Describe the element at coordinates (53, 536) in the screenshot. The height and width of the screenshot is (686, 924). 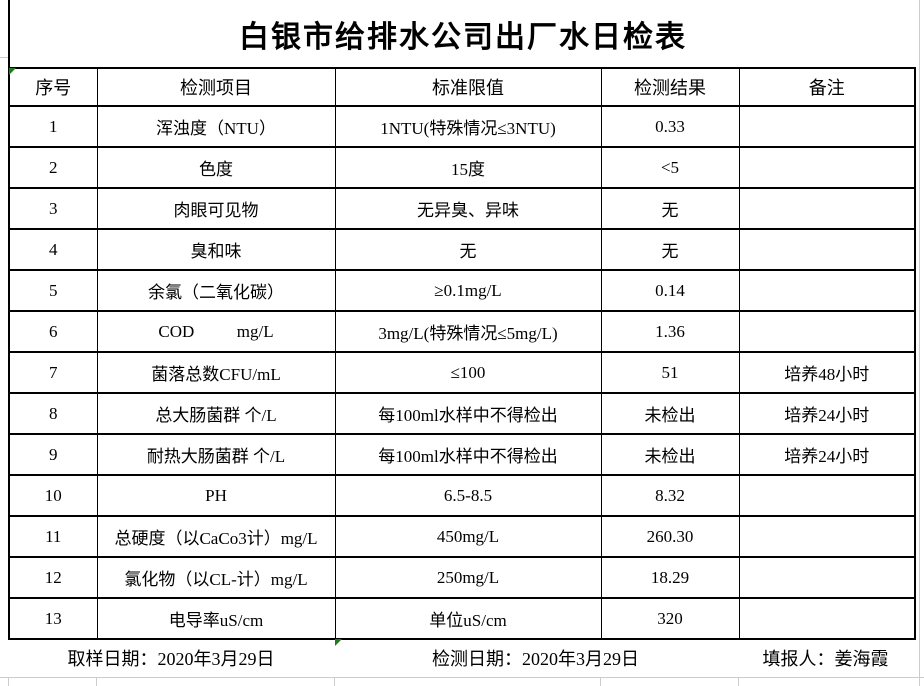
I see `cell-seq: 11` at that location.